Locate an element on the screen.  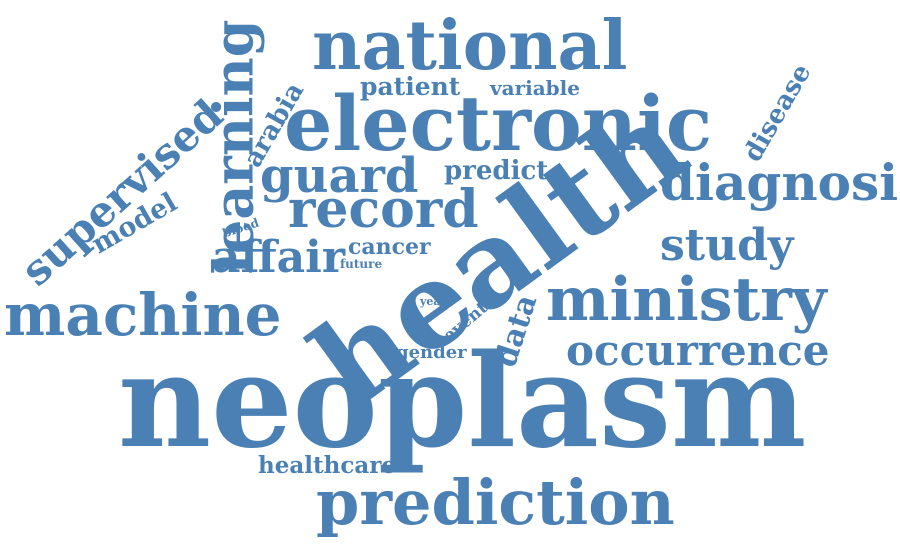
word-future: future is located at coordinates (361, 264).